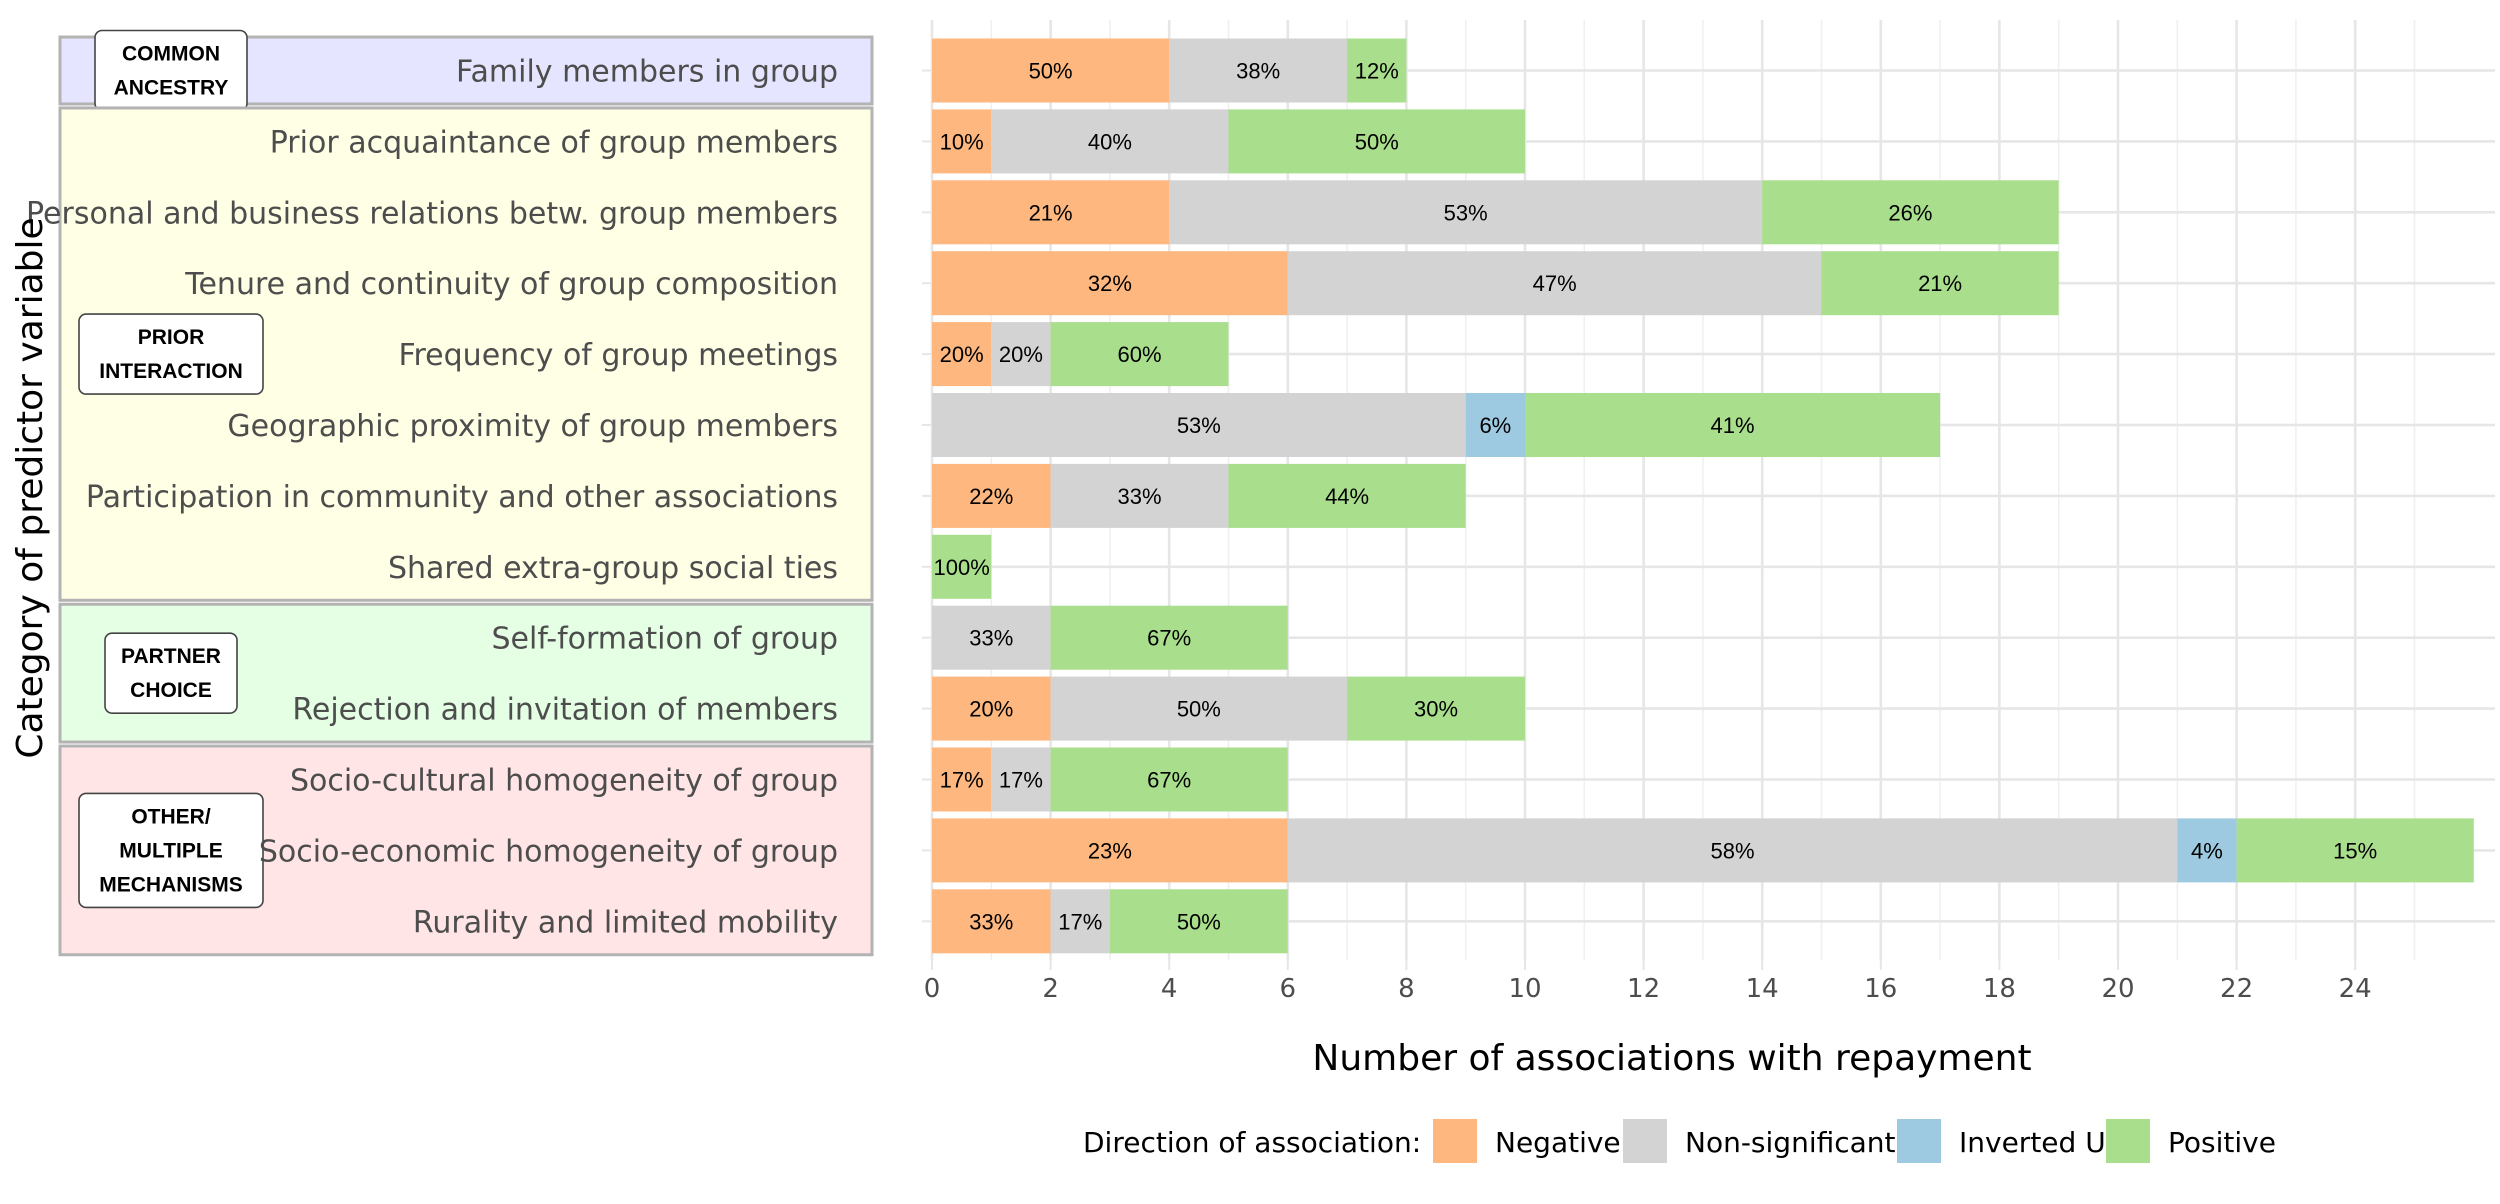 This screenshot has height=1204, width=2500. I want to click on category-label: Frequency of group meetings, so click(618, 355).